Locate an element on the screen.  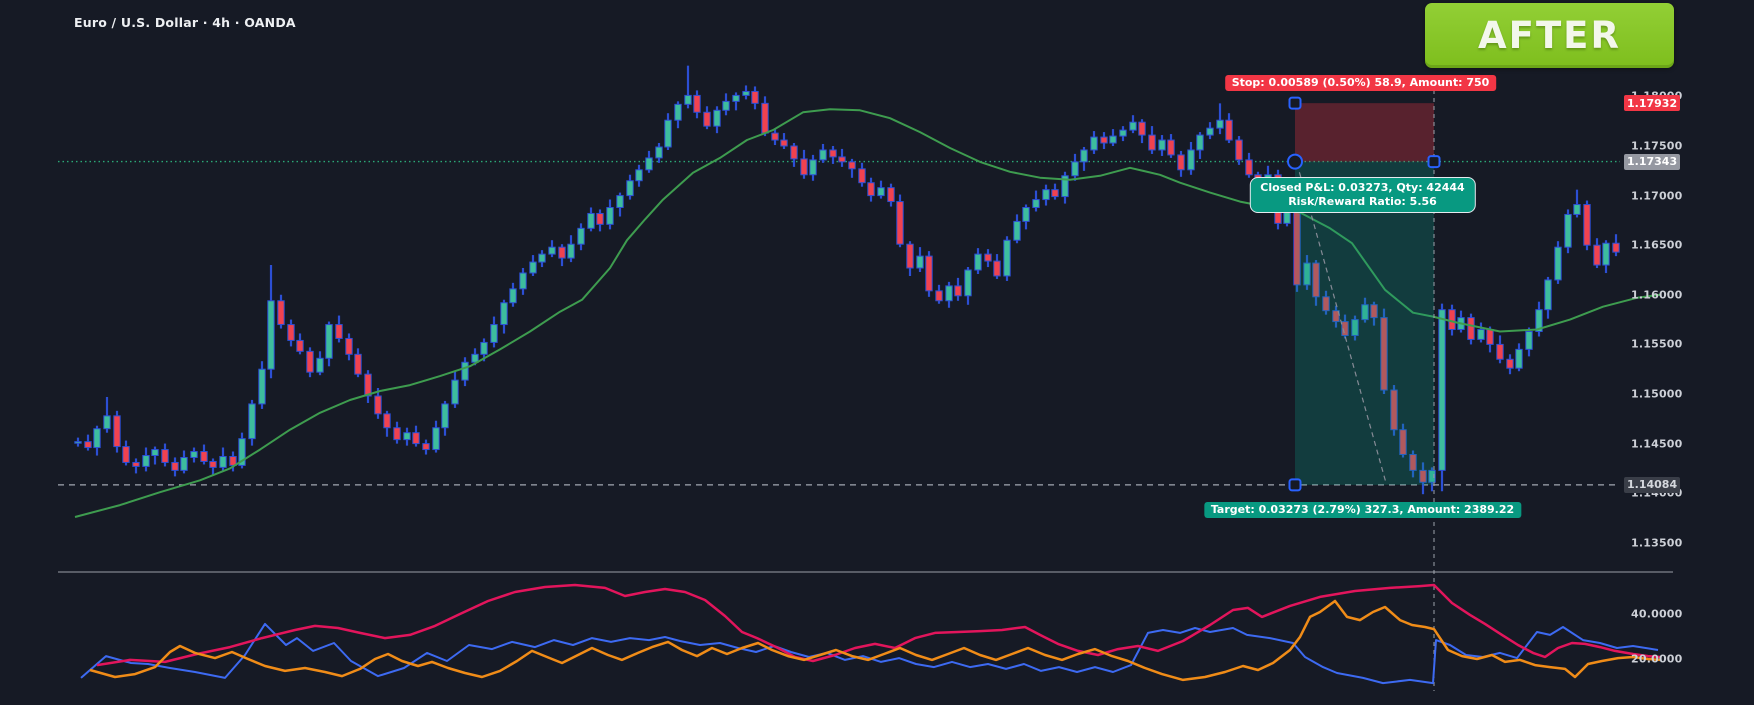
price-tick: 1.16000 is located at coordinates (1657, 295).